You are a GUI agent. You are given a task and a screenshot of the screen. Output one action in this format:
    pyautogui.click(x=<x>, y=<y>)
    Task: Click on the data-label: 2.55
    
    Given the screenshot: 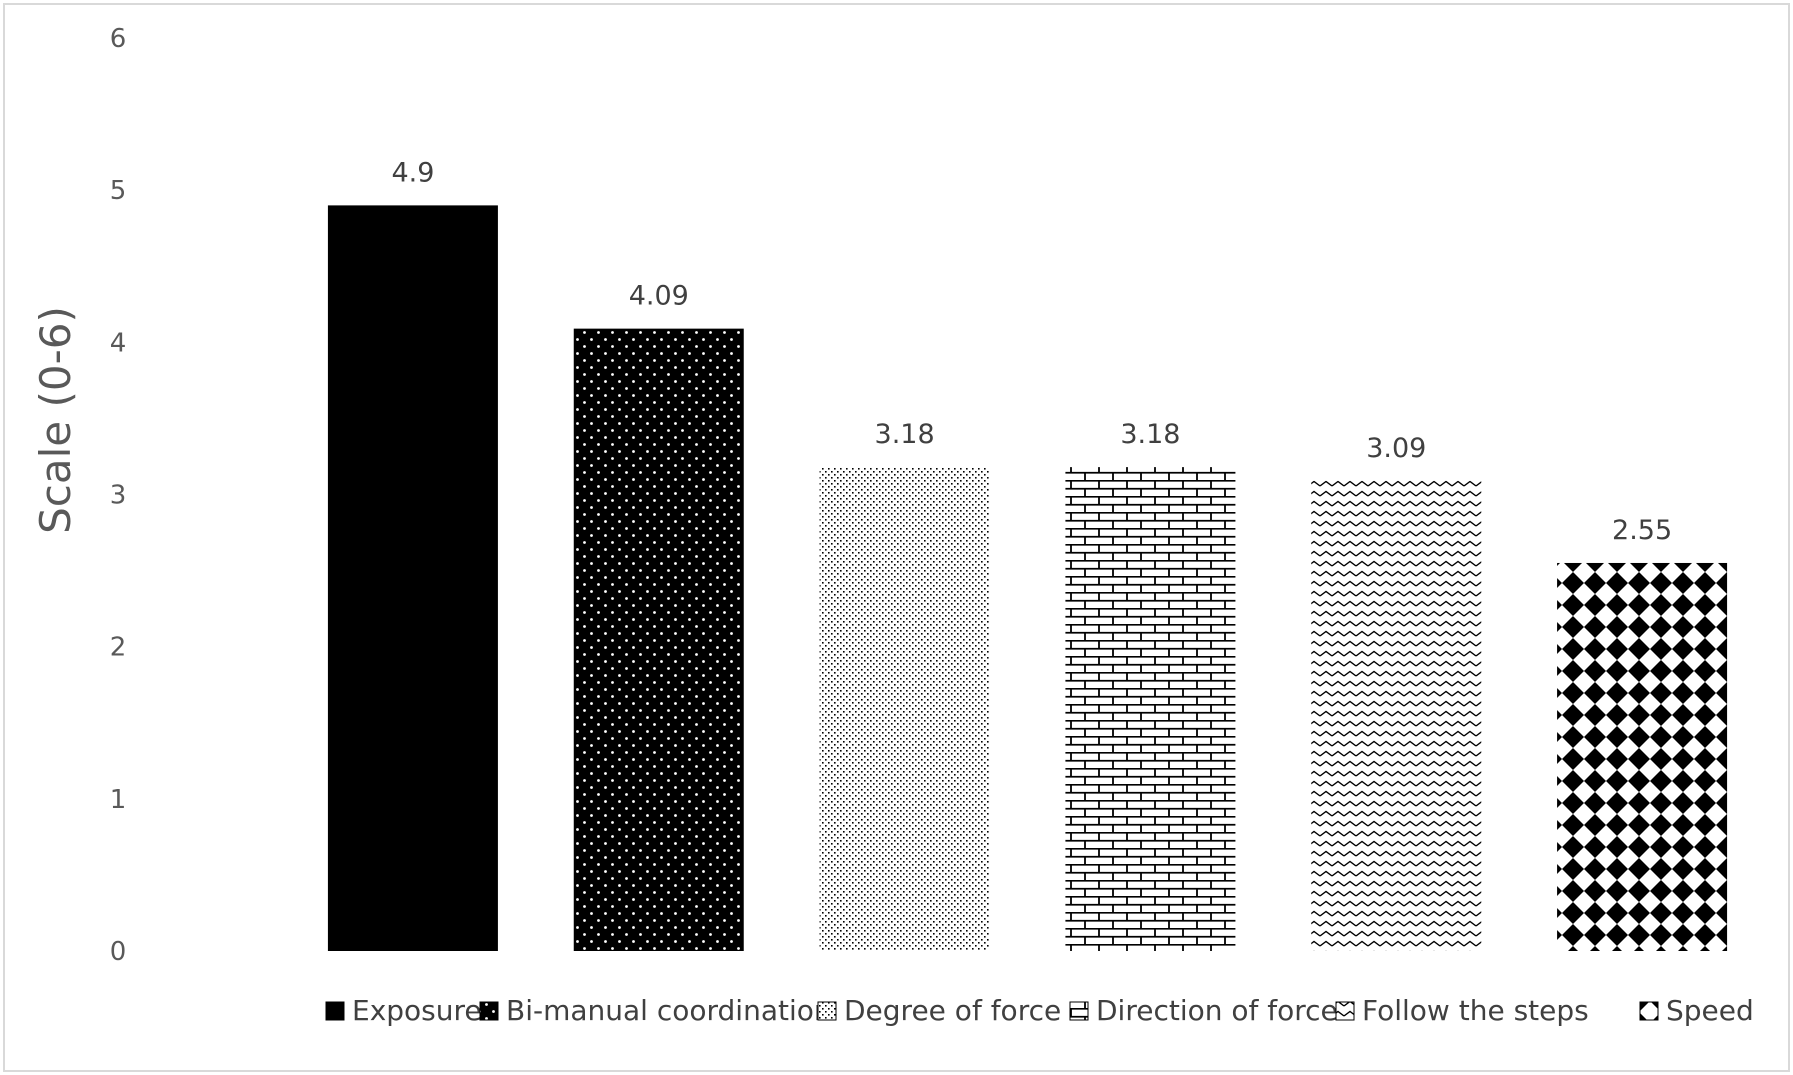 What is the action you would take?
    pyautogui.click(x=1642, y=530)
    